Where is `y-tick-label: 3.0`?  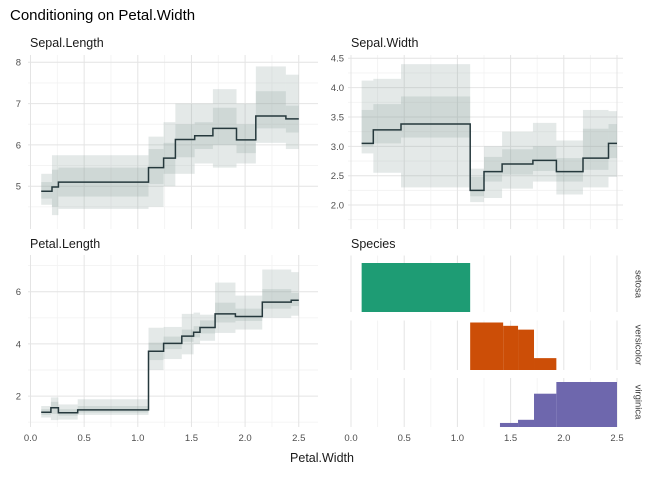
y-tick-label: 3.0 is located at coordinates (337, 147).